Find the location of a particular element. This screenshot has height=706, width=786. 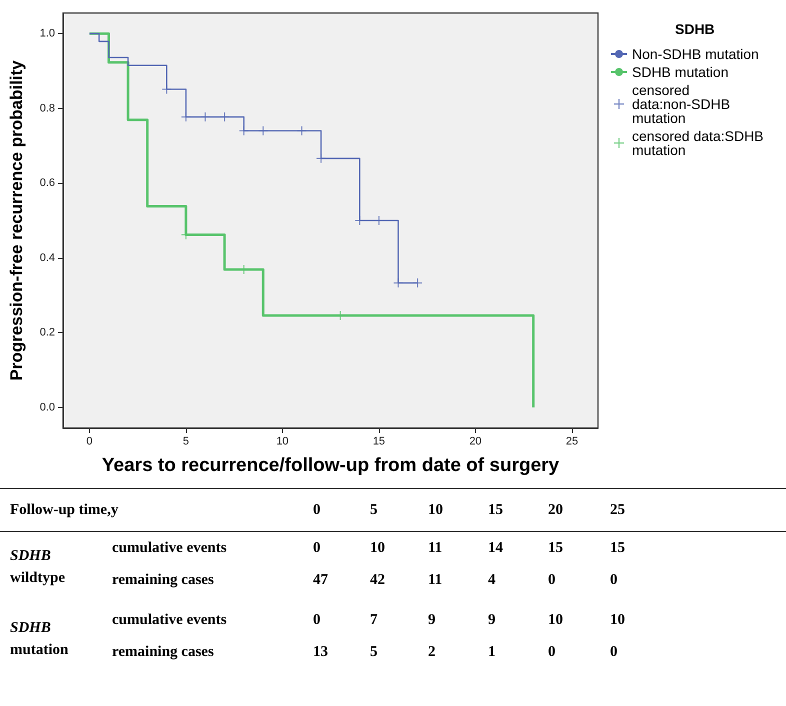

legend-label: censored data:SDHB mutation is located at coordinates (700, 143).